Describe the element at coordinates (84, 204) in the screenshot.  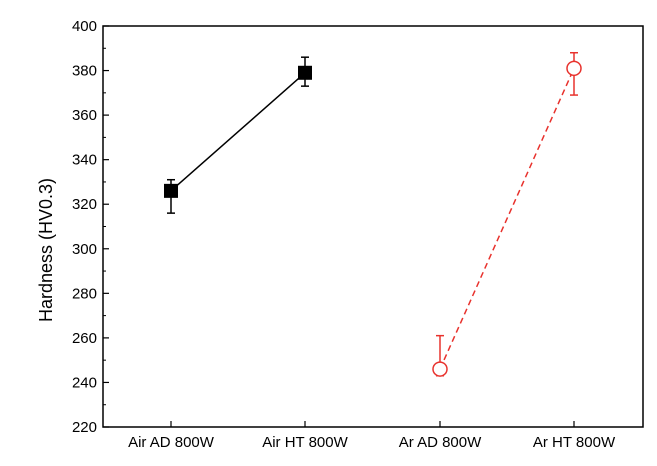
I see `y-tick-label: 320` at that location.